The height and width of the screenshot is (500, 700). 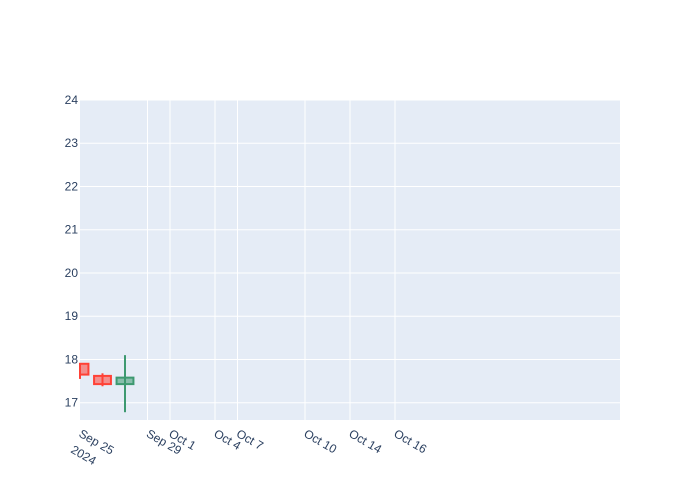 What do you see at coordinates (366, 441) in the screenshot?
I see `x-tick-label: Oct 14` at bounding box center [366, 441].